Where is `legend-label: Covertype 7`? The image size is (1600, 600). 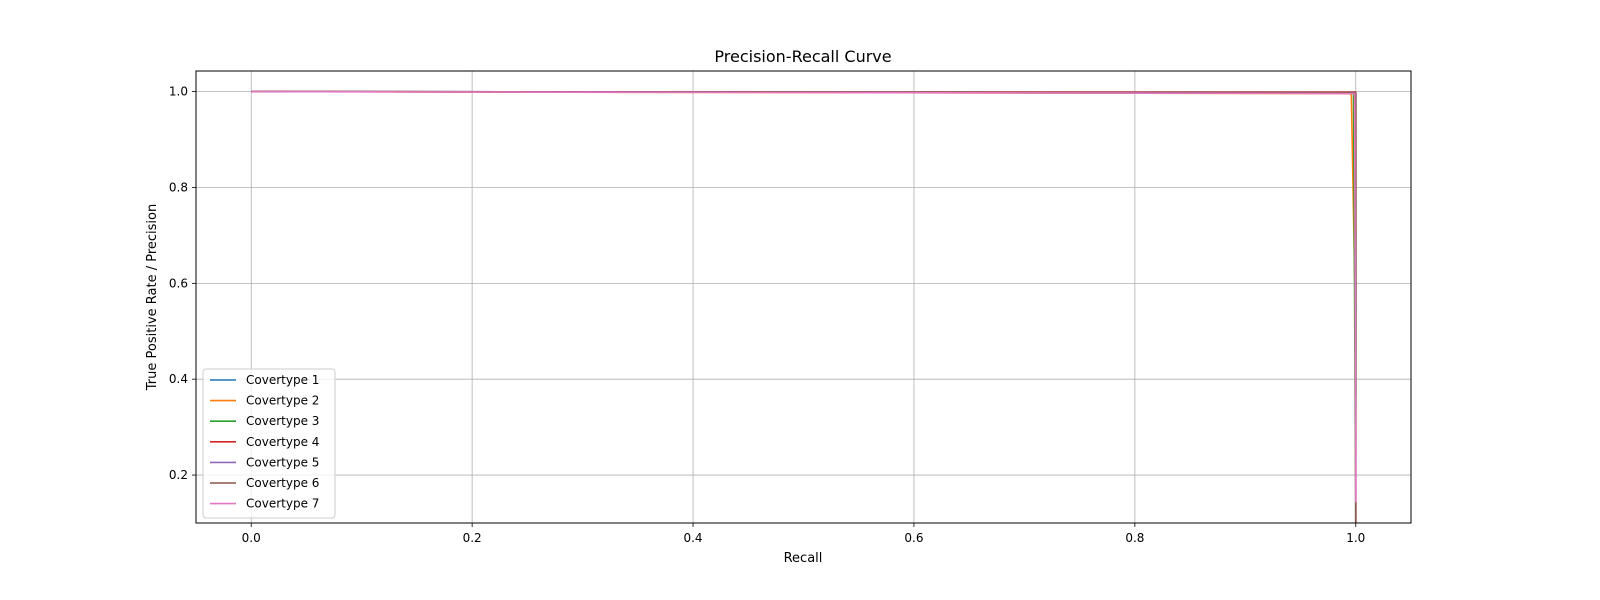 legend-label: Covertype 7 is located at coordinates (282, 504).